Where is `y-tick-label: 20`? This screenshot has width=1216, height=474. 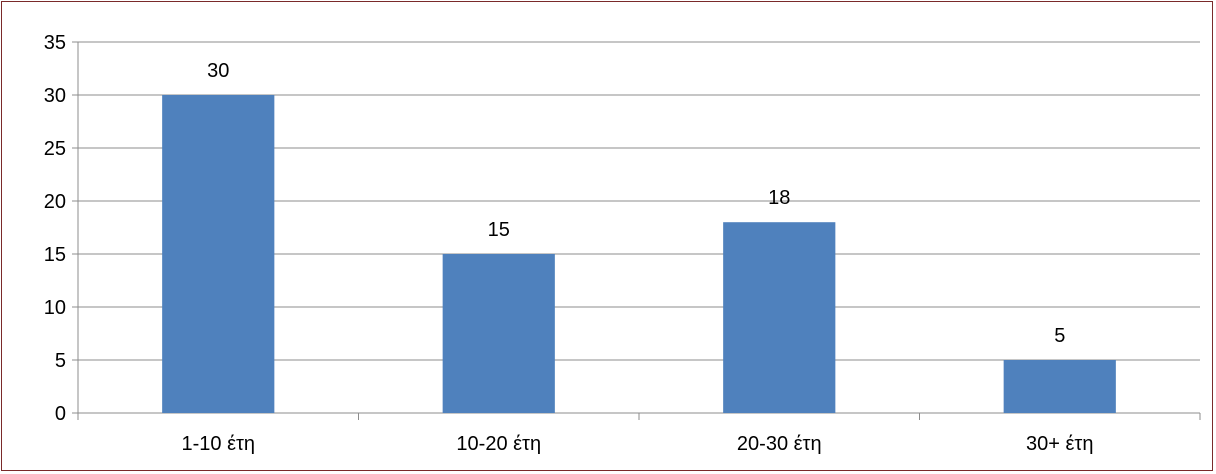 y-tick-label: 20 is located at coordinates (55, 202).